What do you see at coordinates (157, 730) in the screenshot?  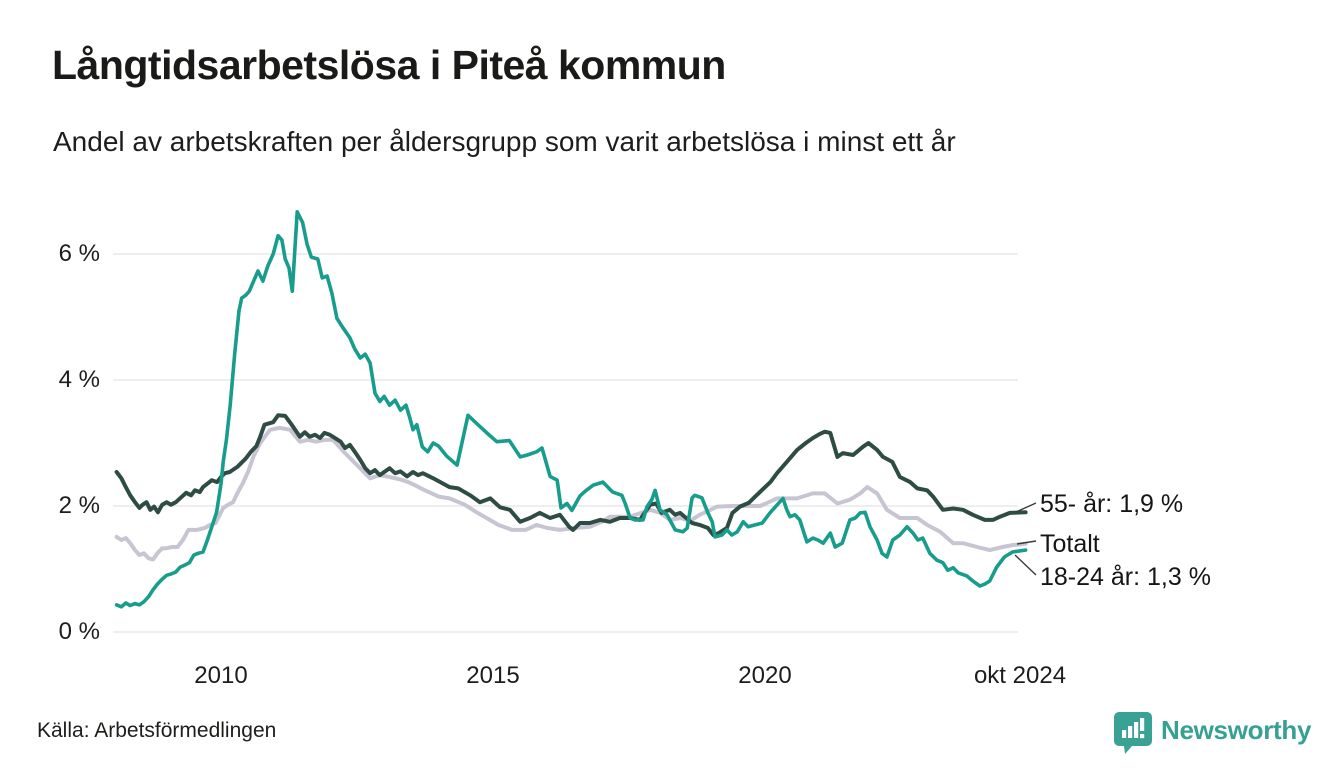 I see `source-note: Källa: Arbetsförmedlingen` at bounding box center [157, 730].